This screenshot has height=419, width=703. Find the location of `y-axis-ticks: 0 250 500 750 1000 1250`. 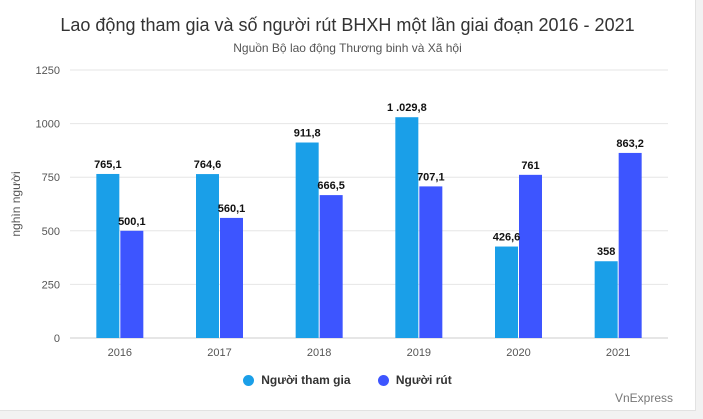

y-axis-ticks: 0 250 500 750 1000 1250 is located at coordinates (48, 205).